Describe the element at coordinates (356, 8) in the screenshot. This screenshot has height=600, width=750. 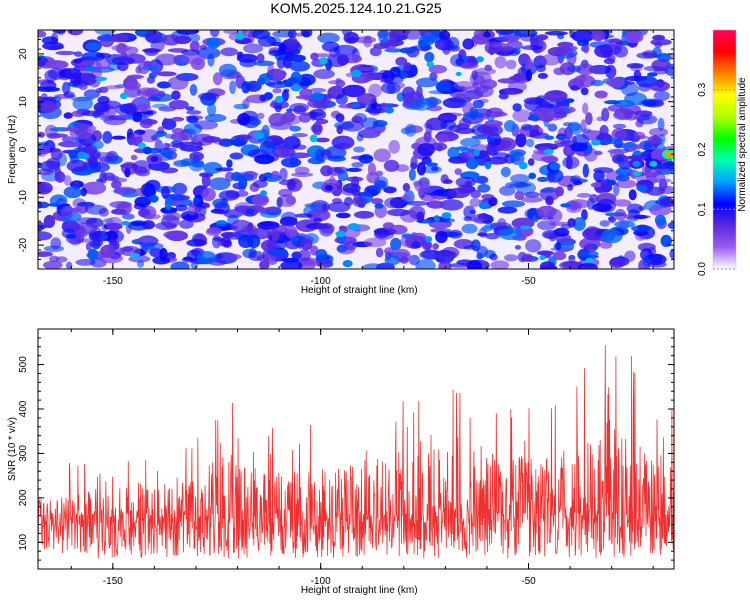
I see `chart-title: KOM5.2025.124.10.21.G25` at that location.